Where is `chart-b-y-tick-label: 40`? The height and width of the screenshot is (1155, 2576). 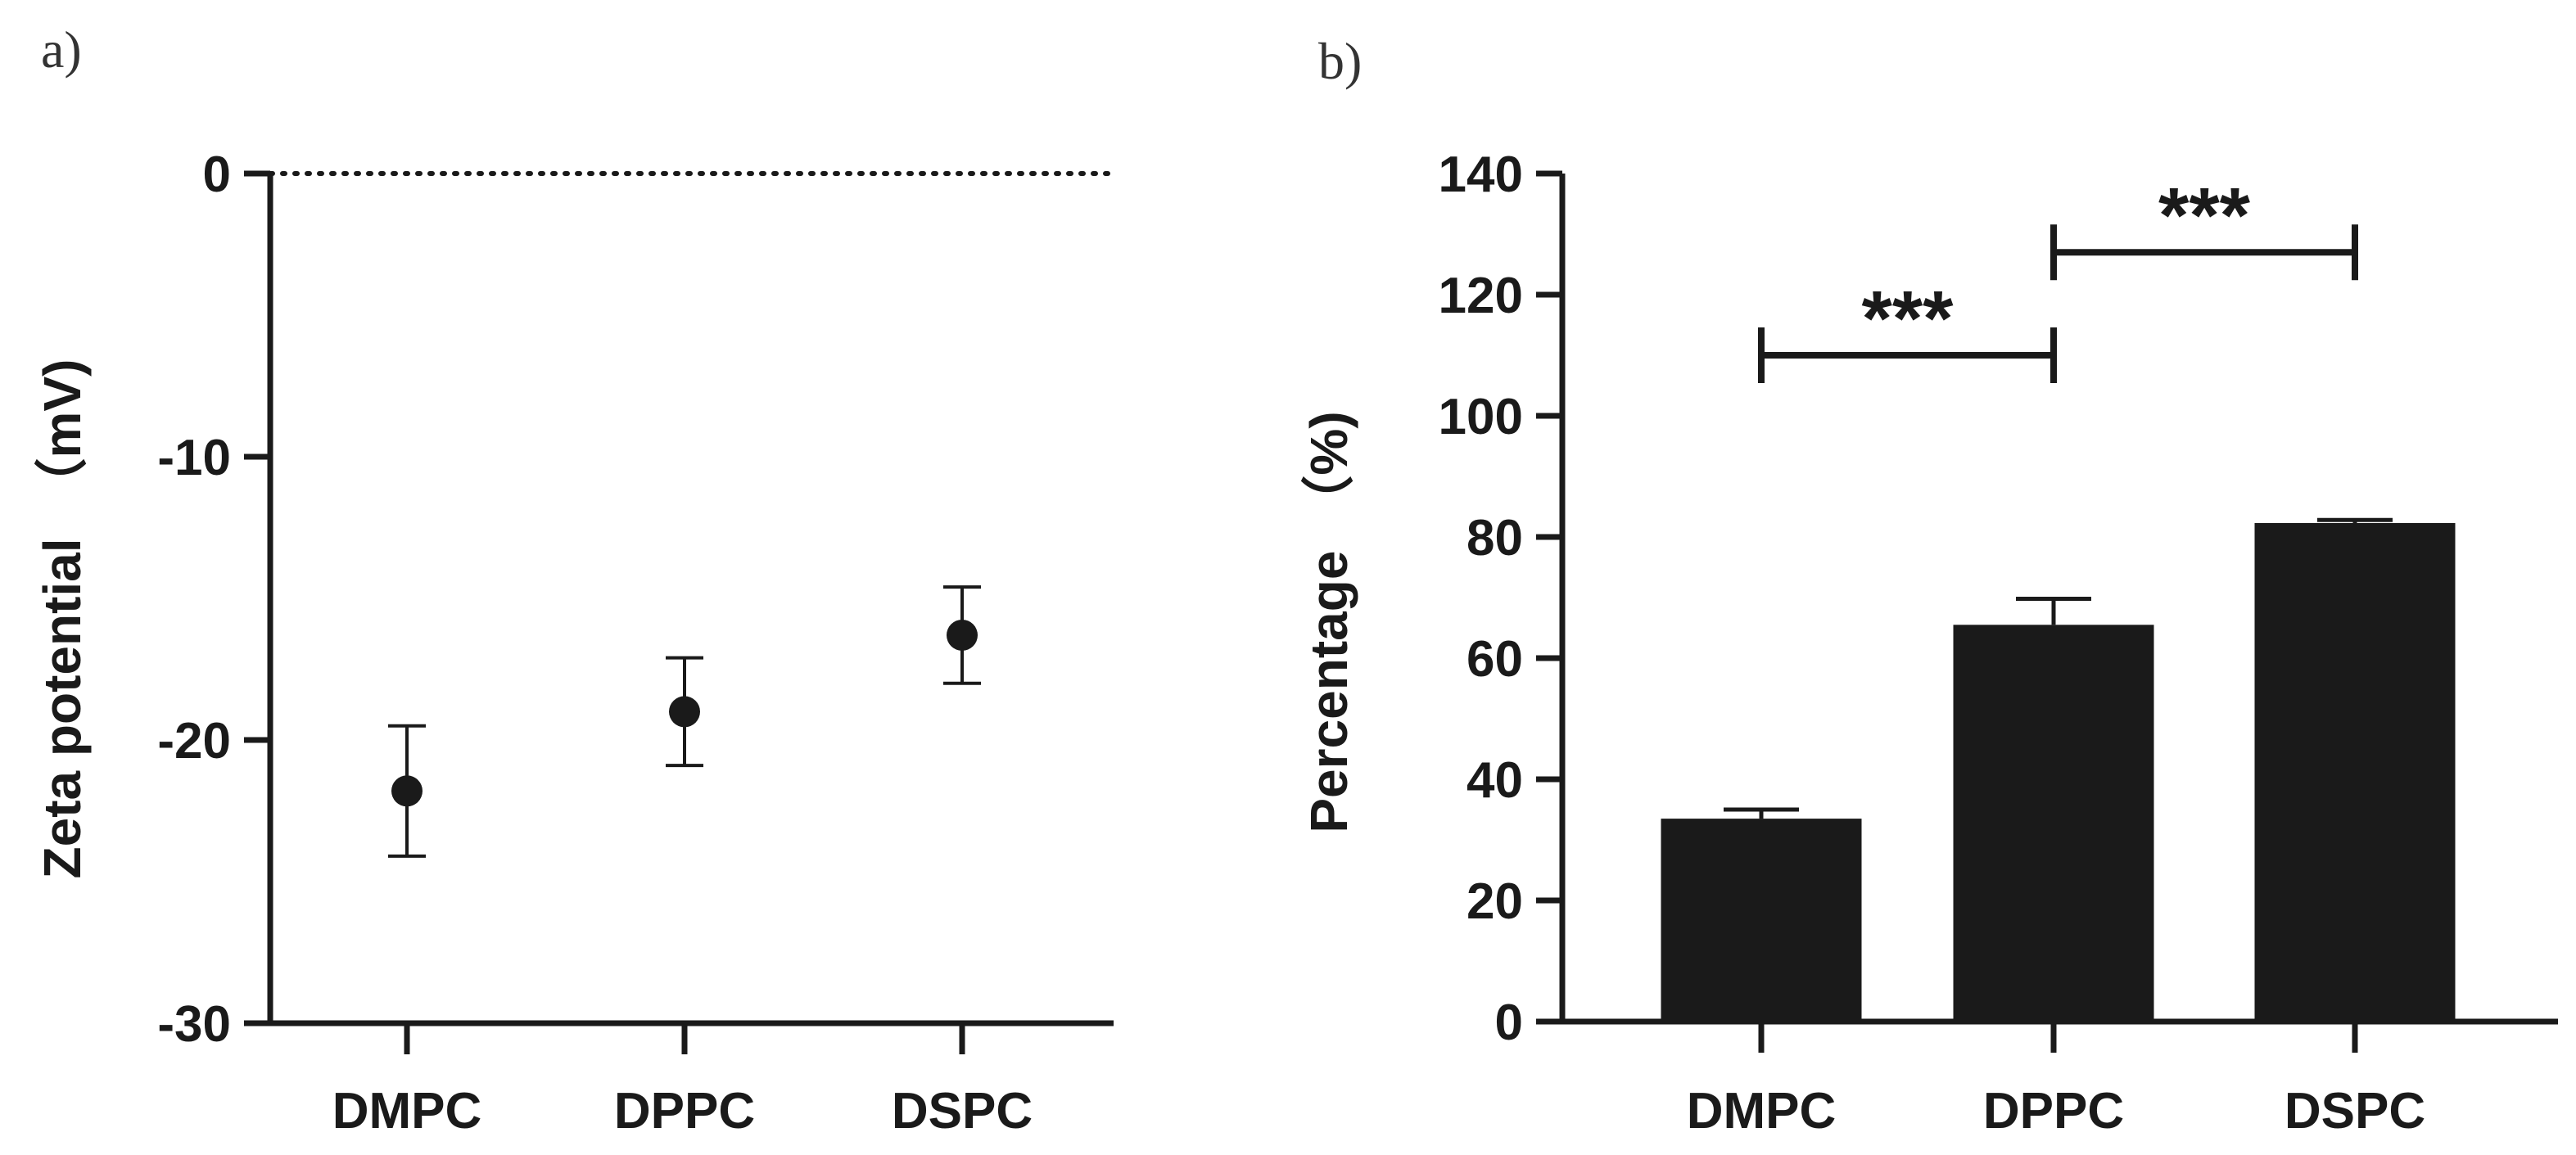 chart-b-y-tick-label: 40 is located at coordinates (1495, 780).